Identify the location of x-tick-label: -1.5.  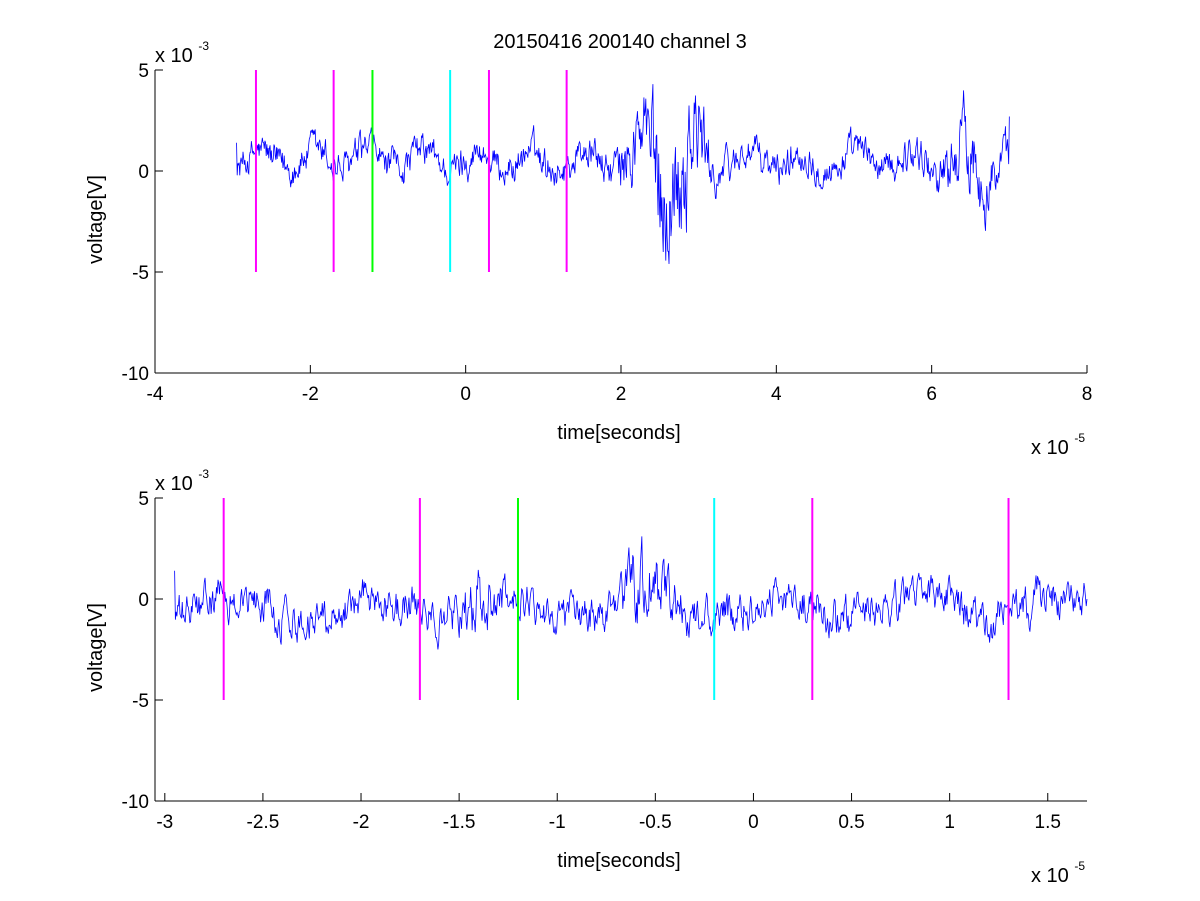
(459, 822).